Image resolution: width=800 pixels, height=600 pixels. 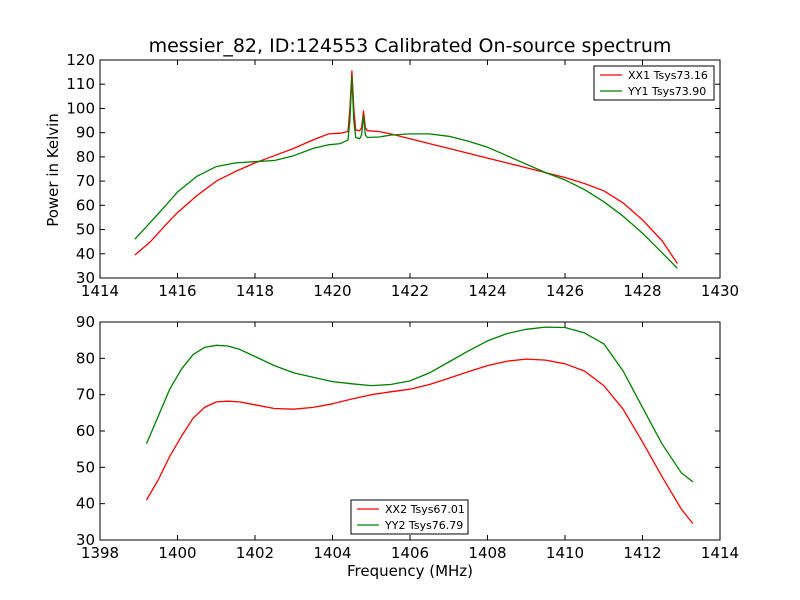 What do you see at coordinates (80, 84) in the screenshot?
I see `y-tick-label: 110` at bounding box center [80, 84].